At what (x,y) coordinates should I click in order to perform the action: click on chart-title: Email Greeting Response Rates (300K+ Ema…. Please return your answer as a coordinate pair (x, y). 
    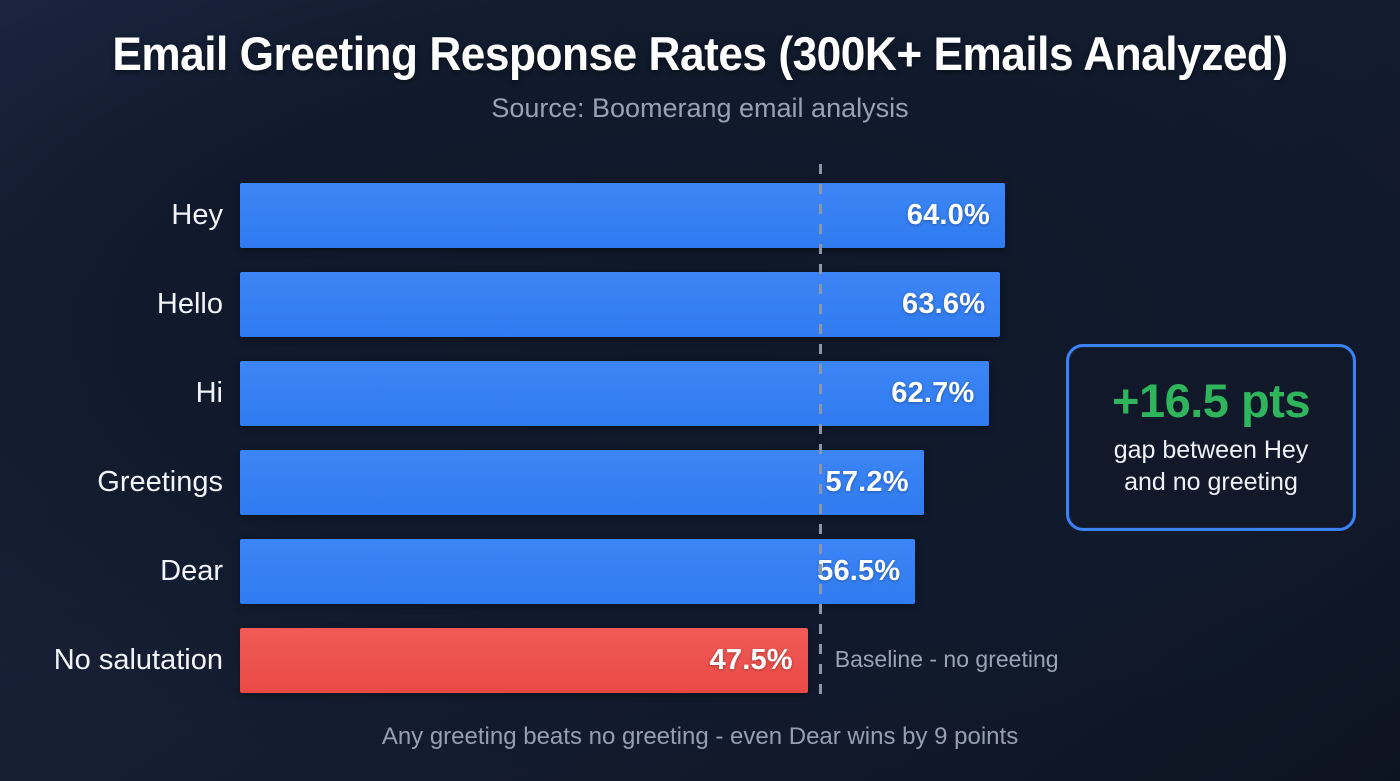
    Looking at the image, I should click on (700, 53).